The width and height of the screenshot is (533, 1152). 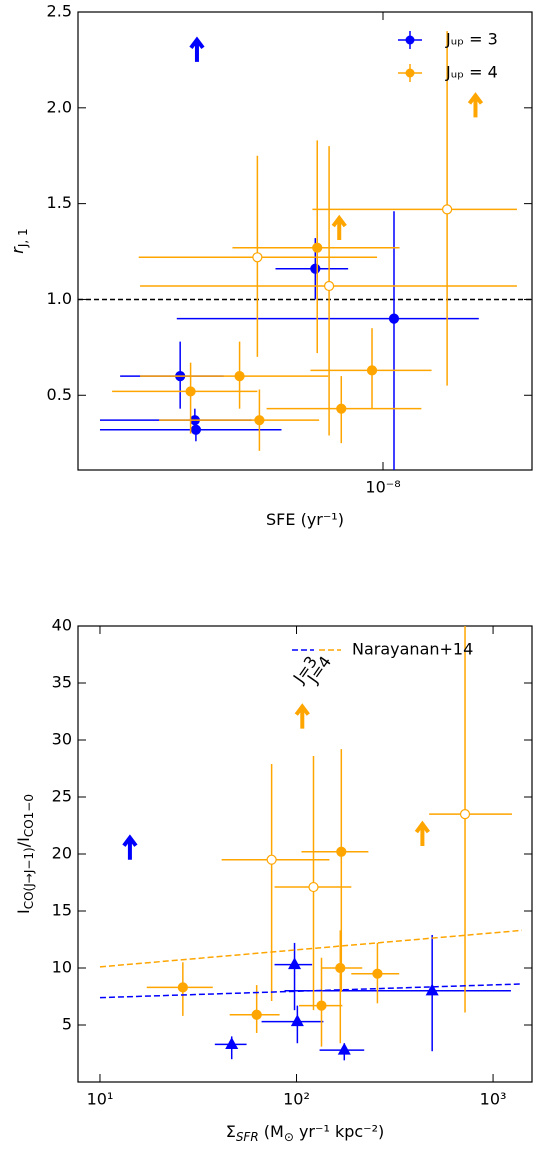 What do you see at coordinates (493, 1099) in the screenshot?
I see `x-tick-label: 10³` at bounding box center [493, 1099].